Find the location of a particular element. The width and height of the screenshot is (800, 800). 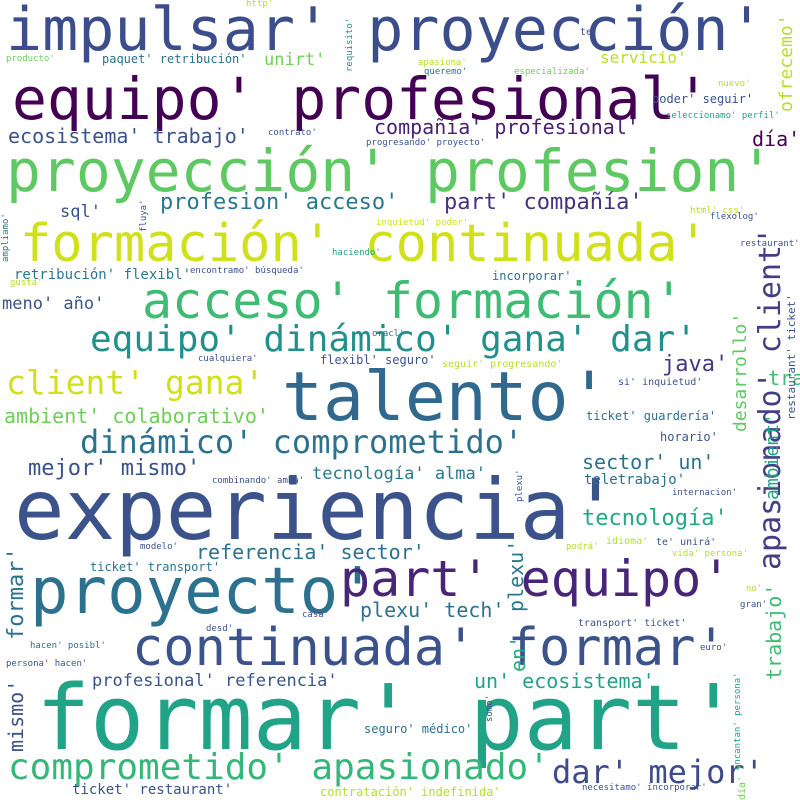

word: euro' is located at coordinates (714, 648).